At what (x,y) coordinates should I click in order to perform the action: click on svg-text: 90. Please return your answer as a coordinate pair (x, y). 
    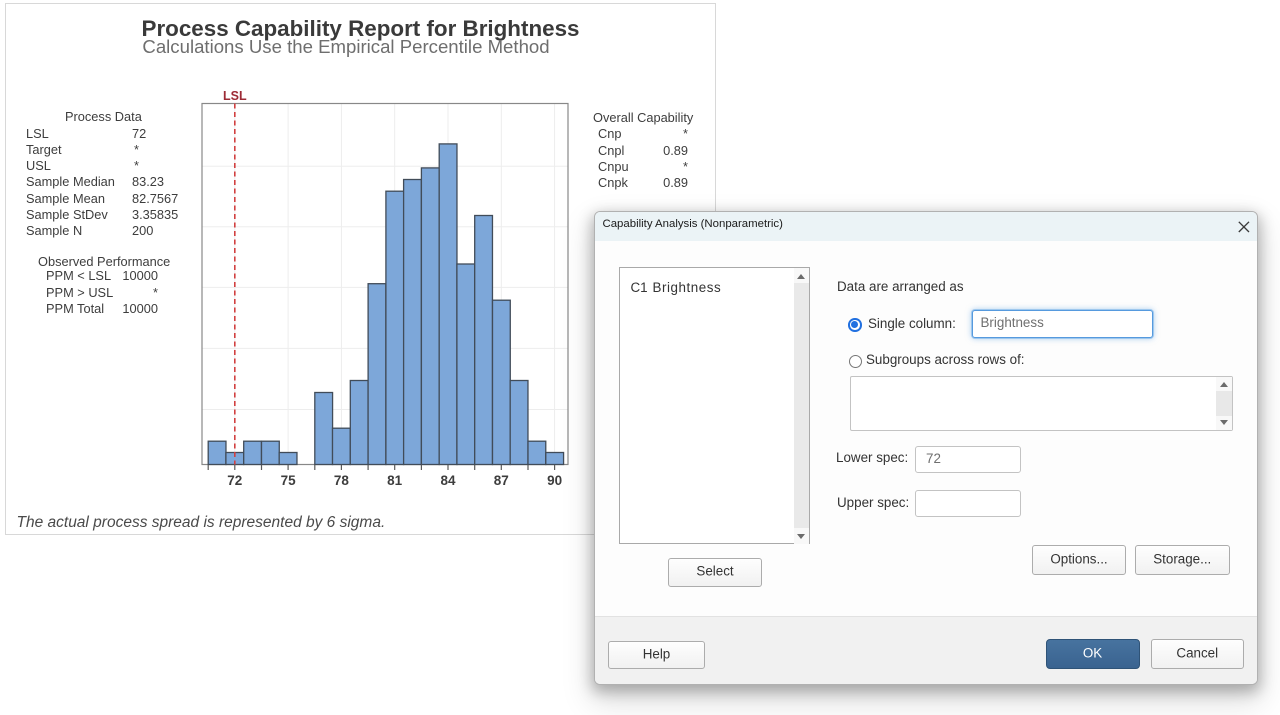
    Looking at the image, I should click on (554, 480).